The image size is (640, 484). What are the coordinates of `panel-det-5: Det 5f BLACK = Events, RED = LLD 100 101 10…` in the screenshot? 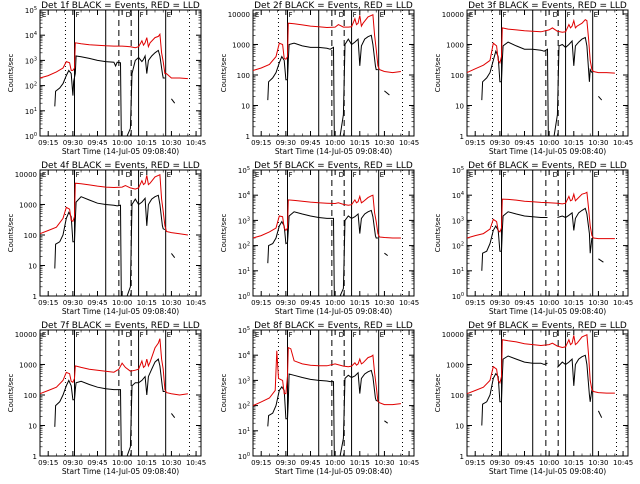 It's located at (319, 238).